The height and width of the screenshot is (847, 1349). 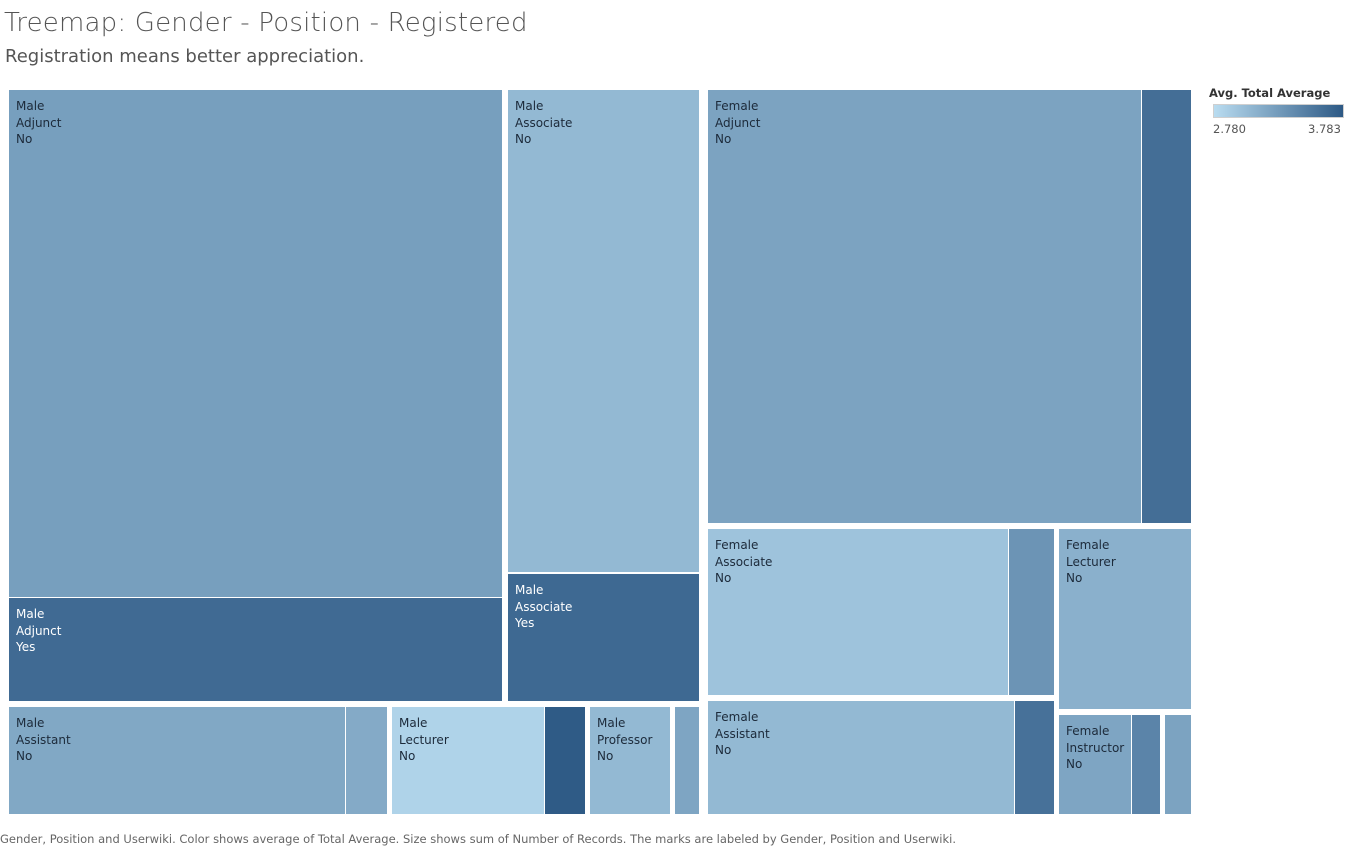 What do you see at coordinates (603, 331) in the screenshot?
I see `treemap-tile-male-associate-no: Male Associate No` at bounding box center [603, 331].